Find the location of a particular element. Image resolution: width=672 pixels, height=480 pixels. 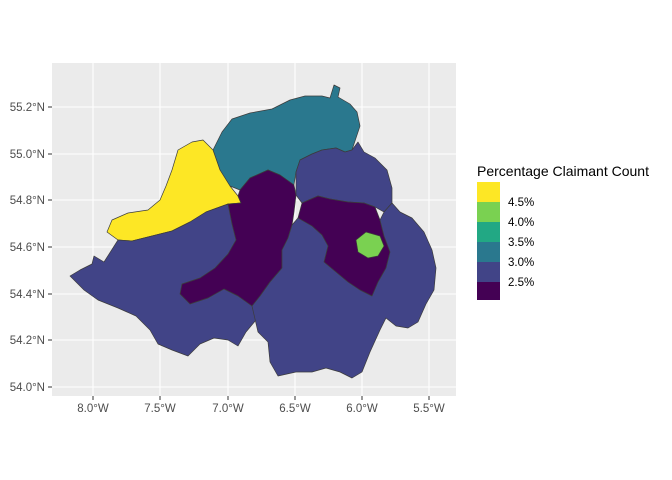

west-south-region is located at coordinates (163, 280).